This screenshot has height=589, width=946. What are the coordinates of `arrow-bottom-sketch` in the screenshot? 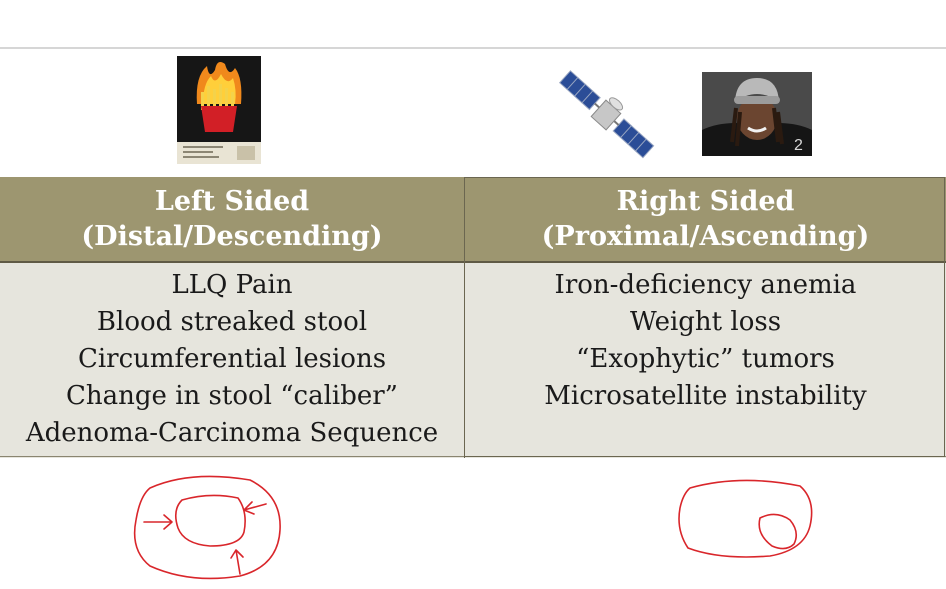 It's located at (237, 562).